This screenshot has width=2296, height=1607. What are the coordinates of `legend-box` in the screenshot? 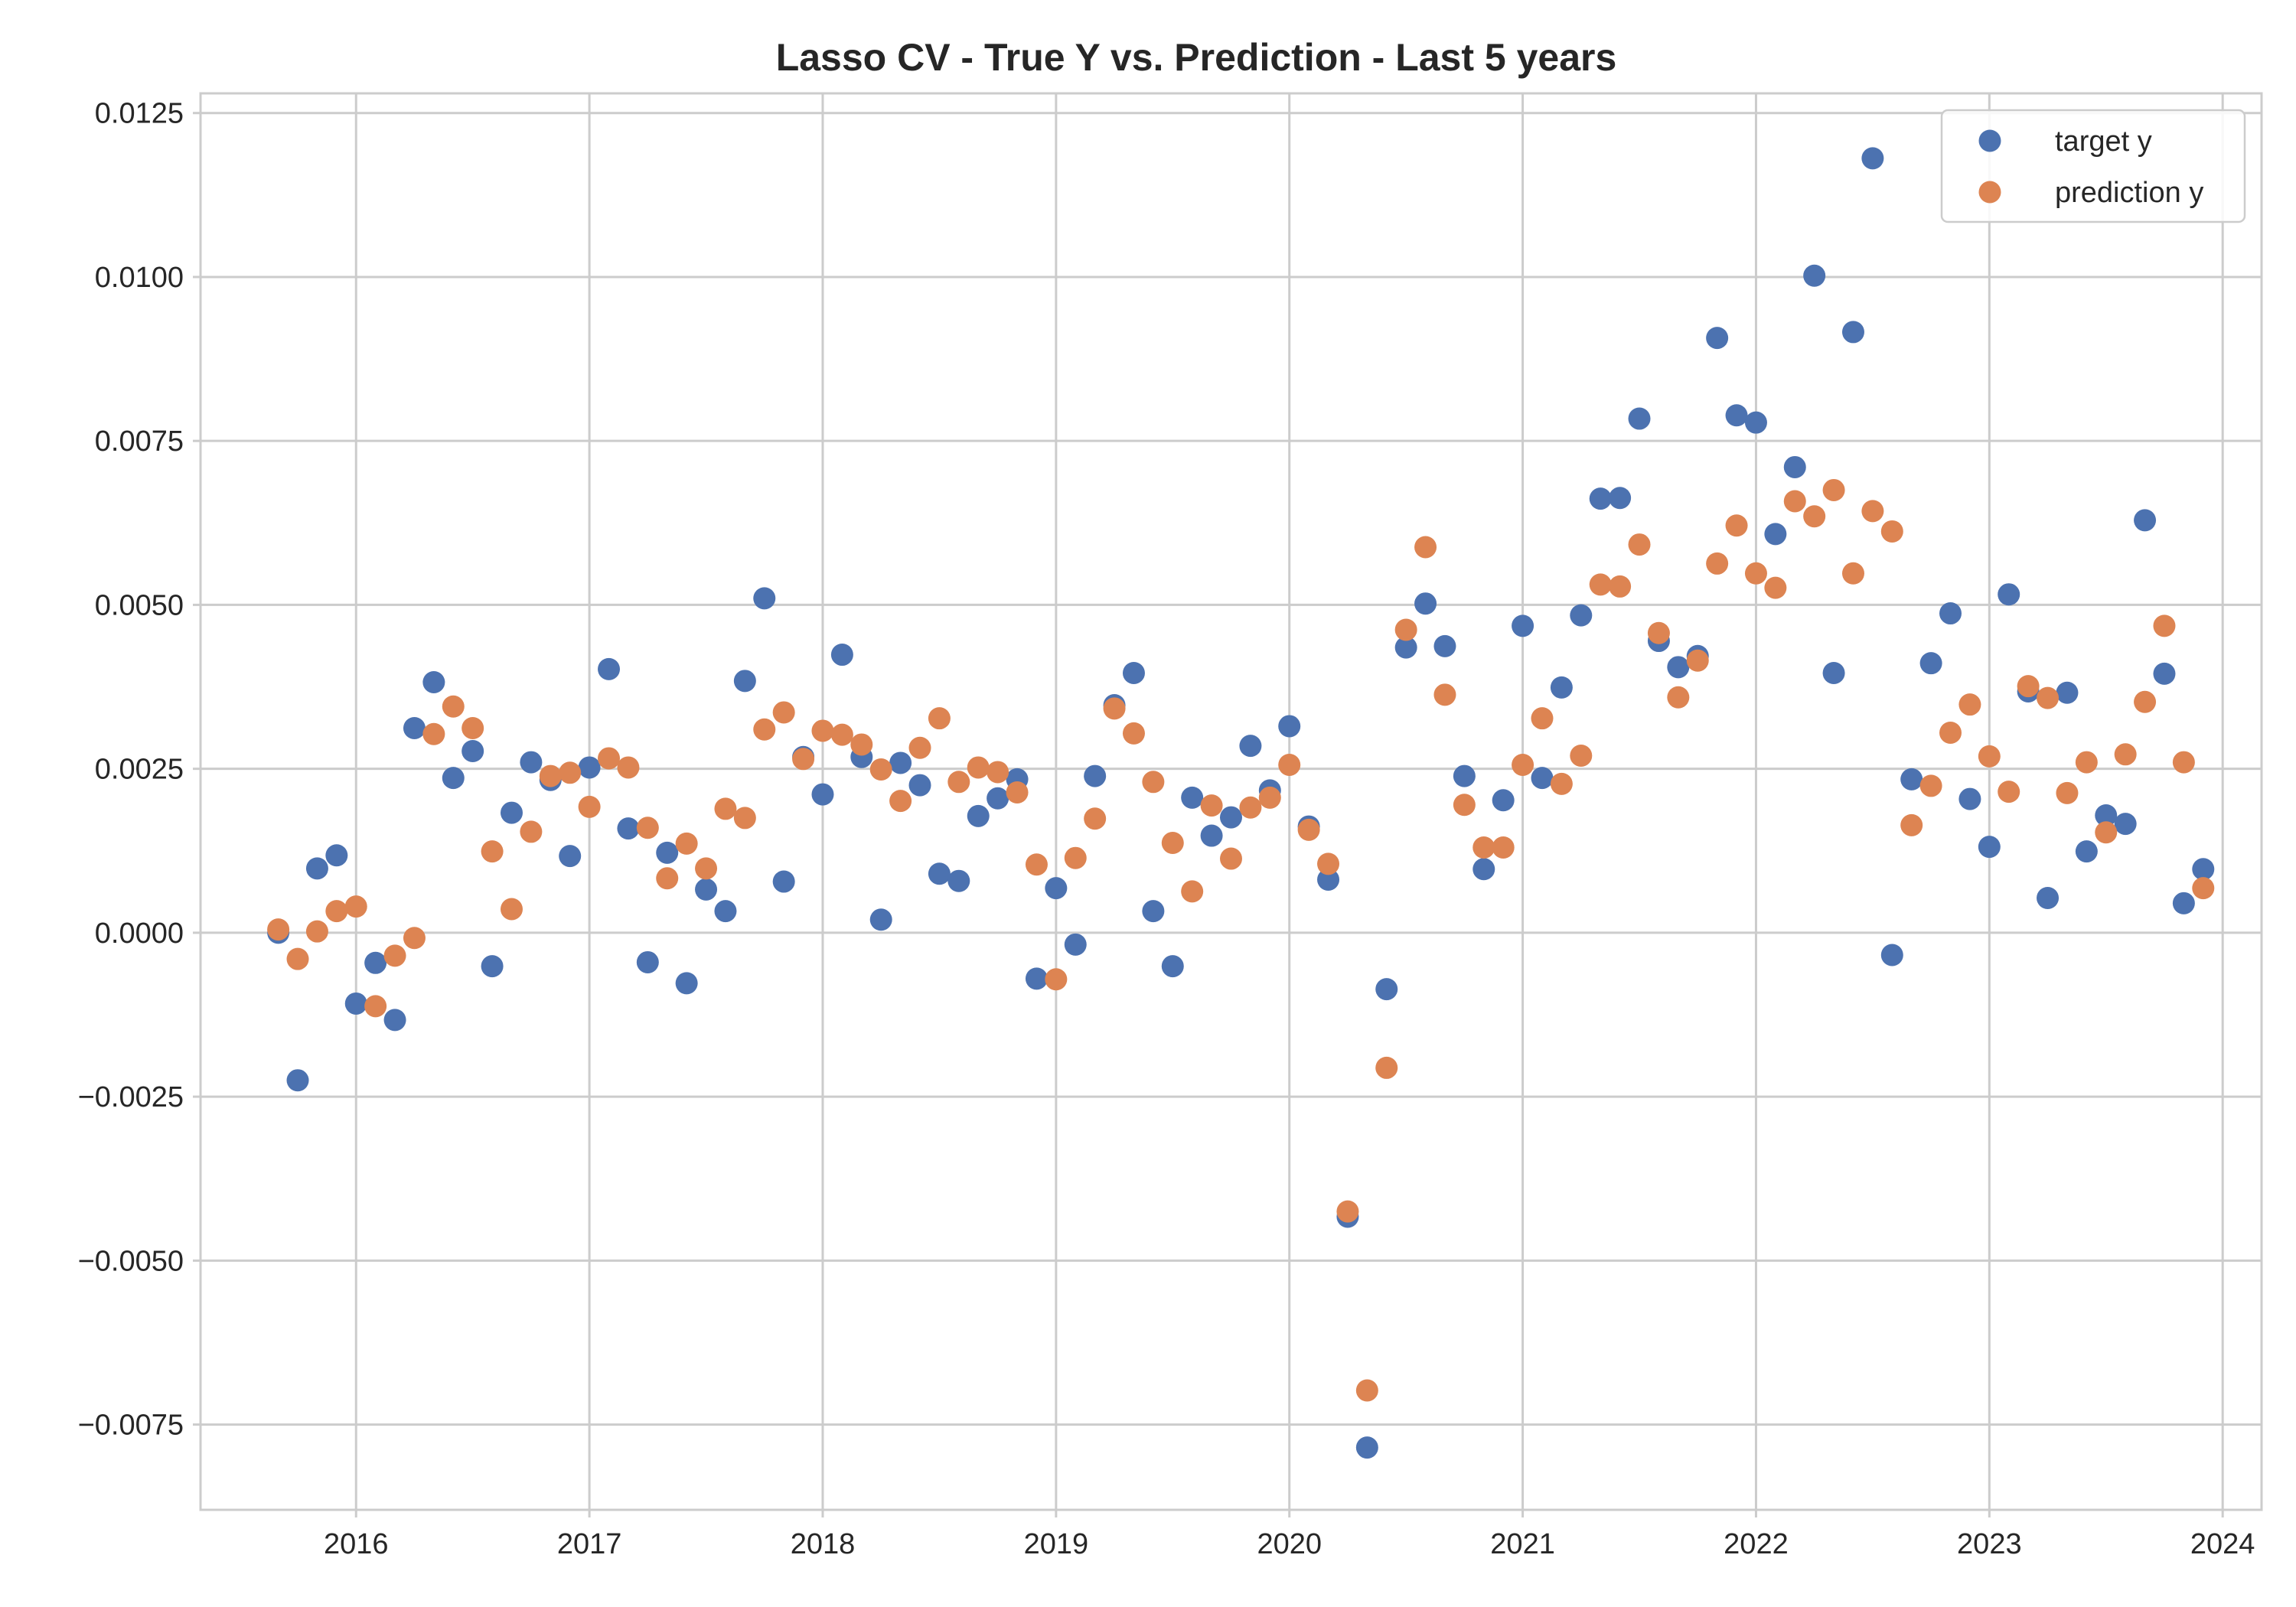 It's located at (2093, 166).